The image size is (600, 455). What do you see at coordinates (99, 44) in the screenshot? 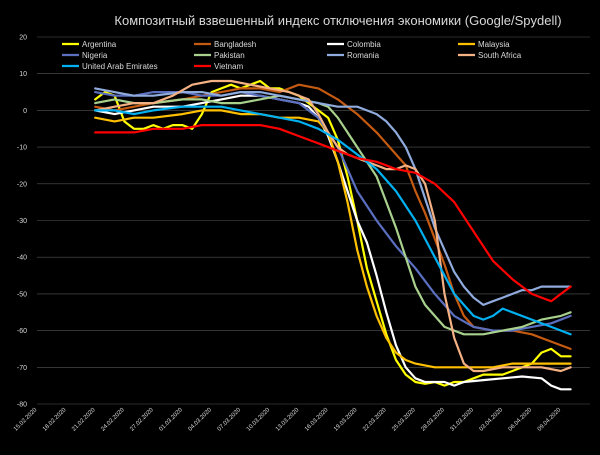
I see `legend-label: Argentina` at bounding box center [99, 44].